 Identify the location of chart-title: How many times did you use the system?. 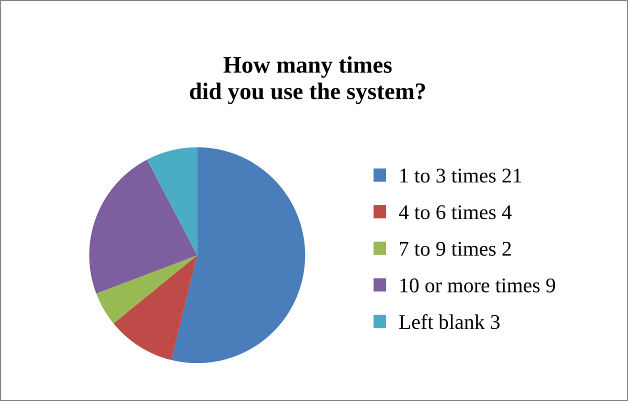
(308, 80).